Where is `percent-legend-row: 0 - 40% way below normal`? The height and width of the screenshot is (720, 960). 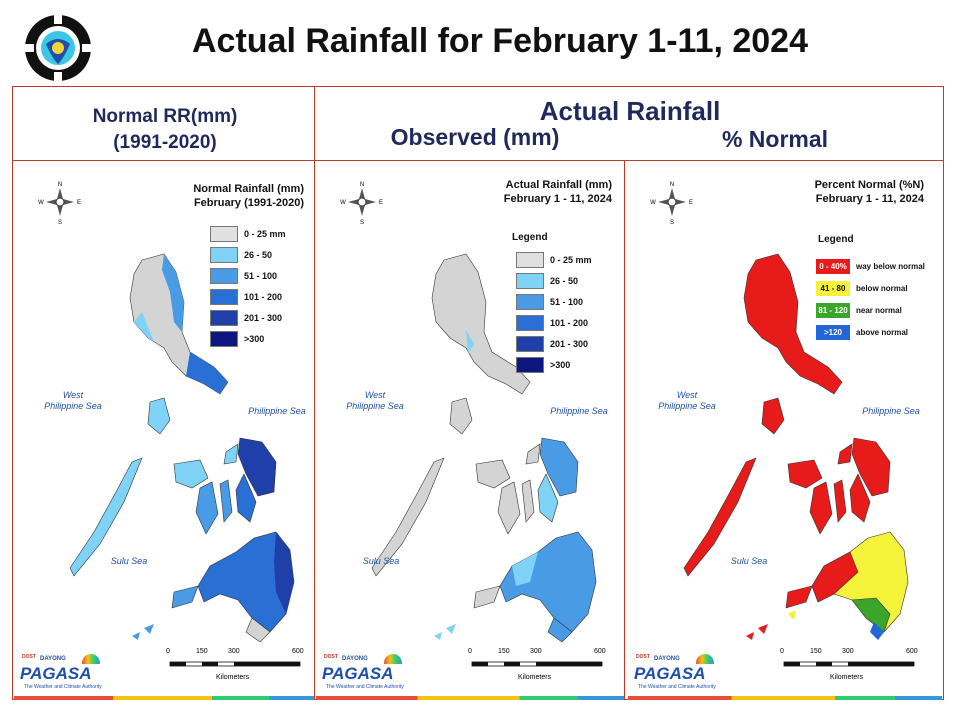 percent-legend-row: 0 - 40% way below normal is located at coordinates (870, 266).